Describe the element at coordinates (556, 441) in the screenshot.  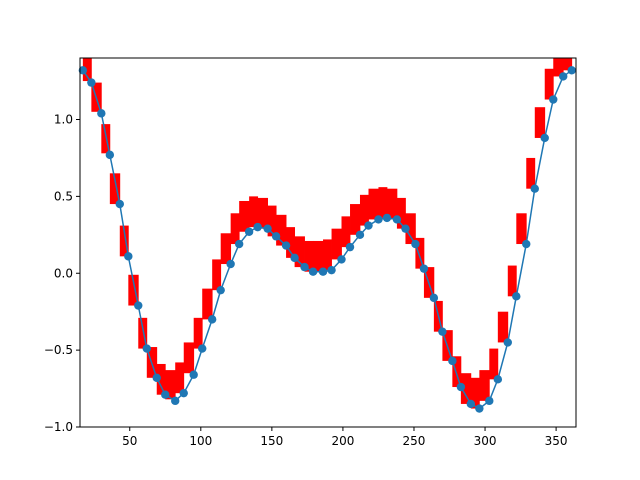
I see `x-tick-label: 350` at that location.